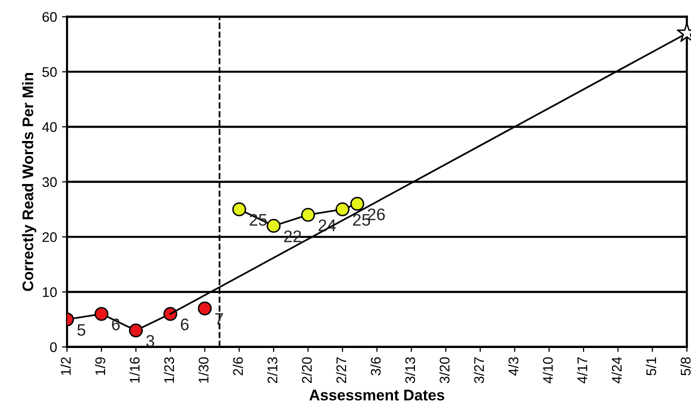  Describe the element at coordinates (49, 127) in the screenshot. I see `y-tick-label: 40` at that location.